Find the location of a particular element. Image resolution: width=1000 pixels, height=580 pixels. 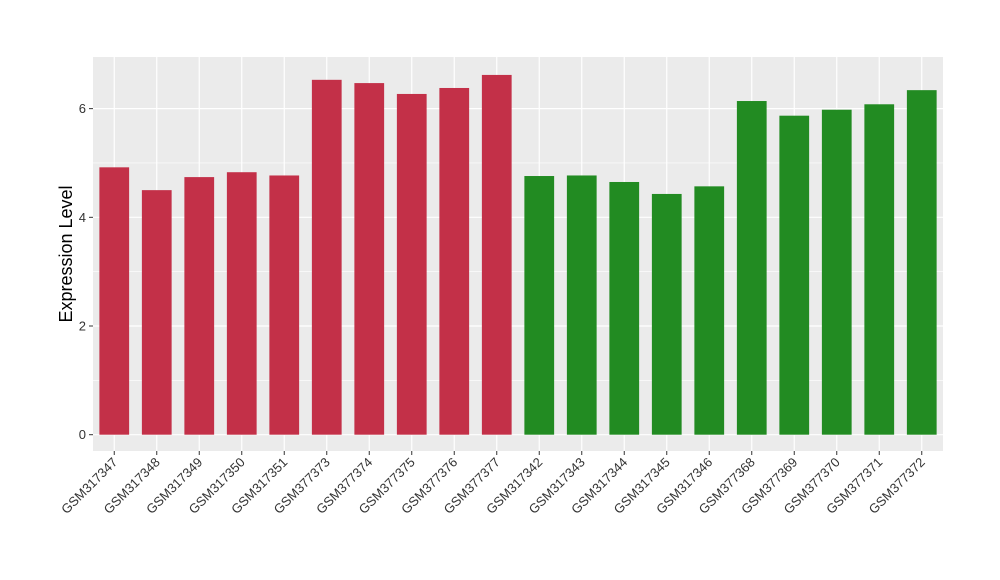

bar-GSM377374 is located at coordinates (369, 259).